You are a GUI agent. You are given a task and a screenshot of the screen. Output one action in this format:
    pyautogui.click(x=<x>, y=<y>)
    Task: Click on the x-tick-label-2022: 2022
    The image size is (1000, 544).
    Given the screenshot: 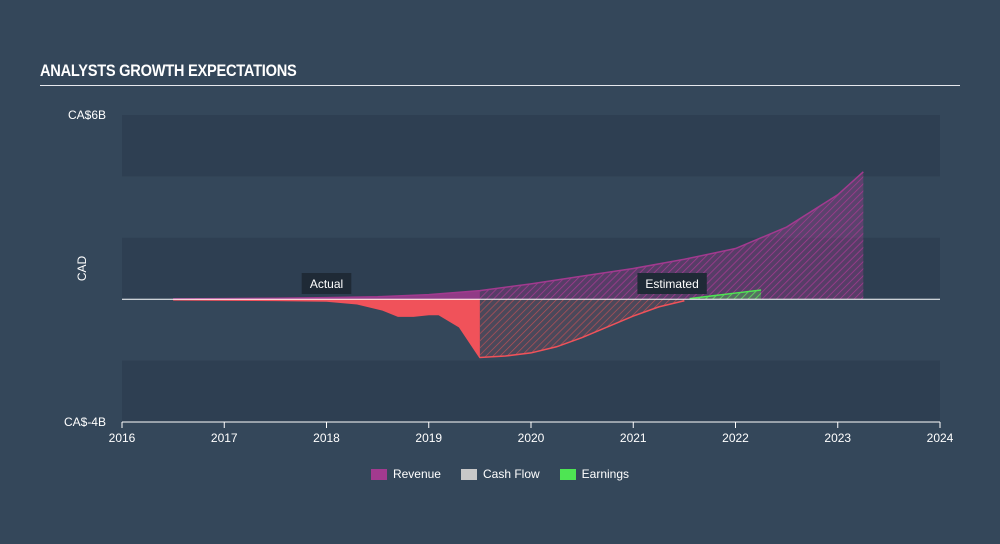 What is the action you would take?
    pyautogui.click(x=735, y=438)
    